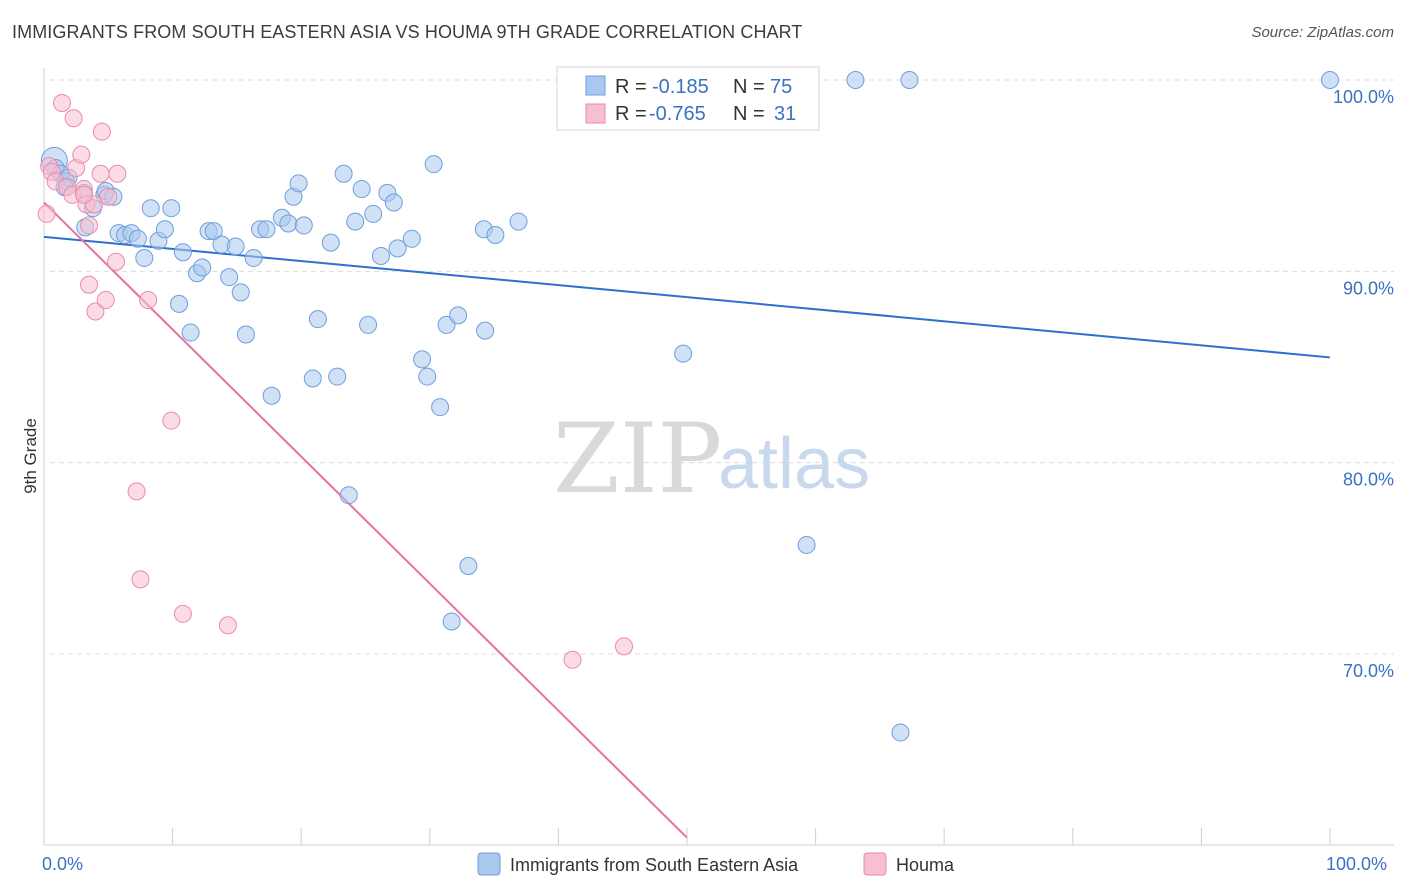 The height and width of the screenshot is (892, 1406). I want to click on y-tick-label: 80.0%, so click(1368, 480).